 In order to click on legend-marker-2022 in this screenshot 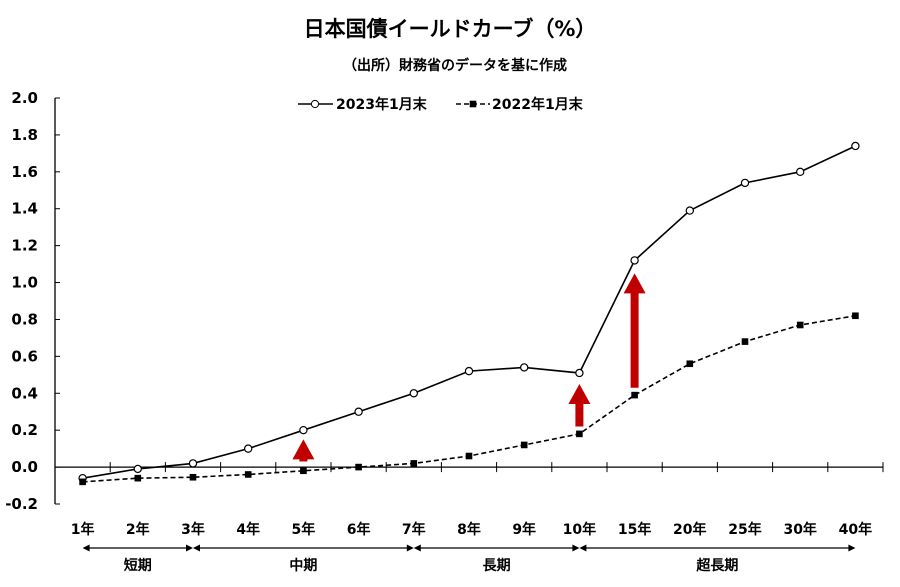, I will do `click(473, 104)`.